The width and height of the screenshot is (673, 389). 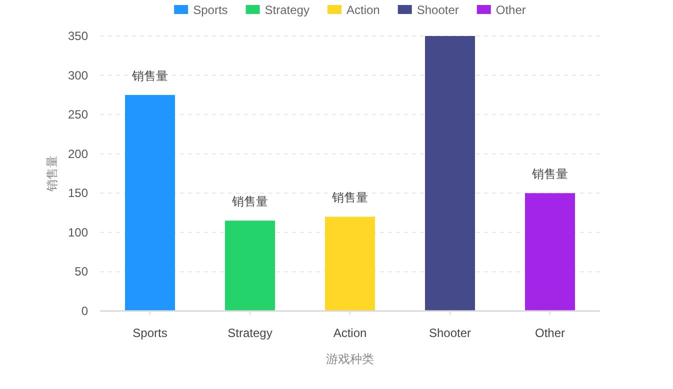 I want to click on legend-label: Other, so click(x=511, y=10).